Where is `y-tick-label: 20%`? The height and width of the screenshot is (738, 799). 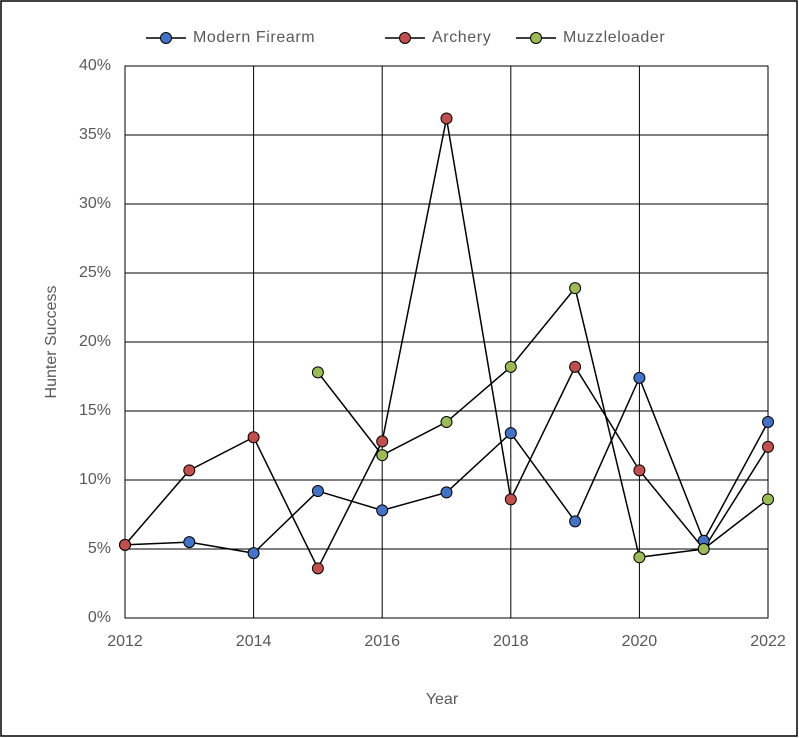 y-tick-label: 20% is located at coordinates (95, 341).